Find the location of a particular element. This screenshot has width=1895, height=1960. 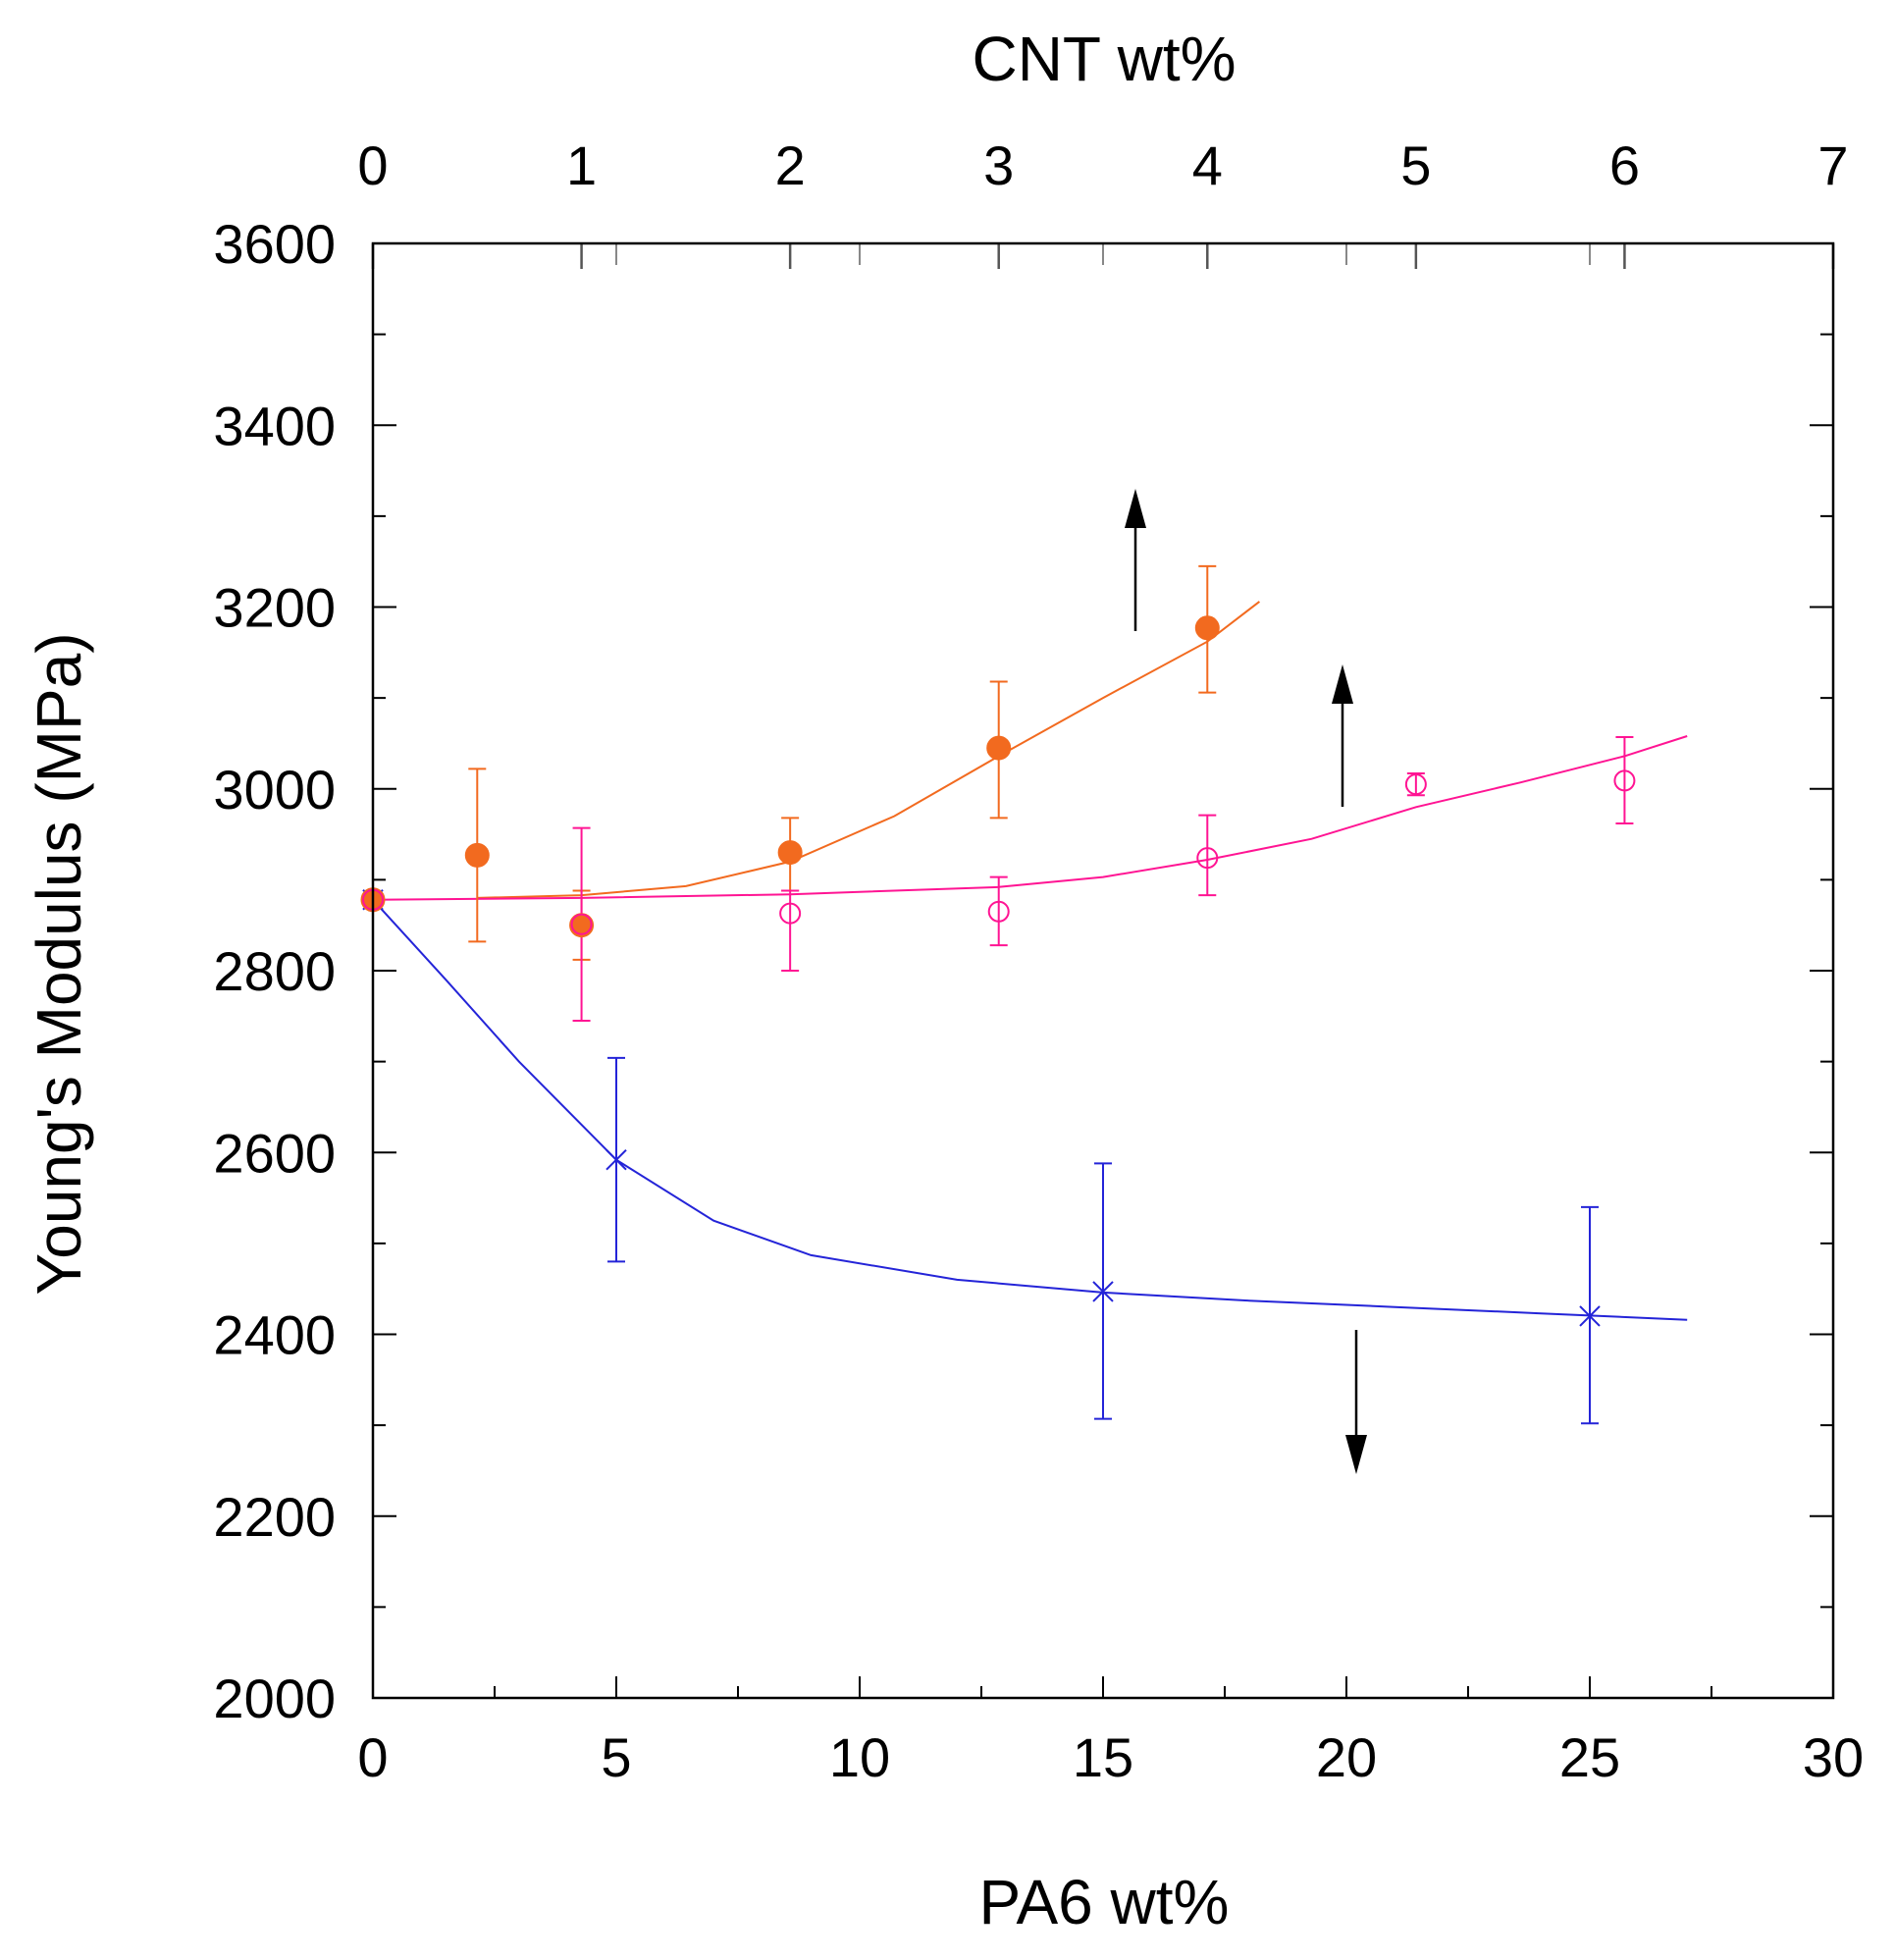

y-axis-title: Young's Modulus (MPa) is located at coordinates (59, 964).